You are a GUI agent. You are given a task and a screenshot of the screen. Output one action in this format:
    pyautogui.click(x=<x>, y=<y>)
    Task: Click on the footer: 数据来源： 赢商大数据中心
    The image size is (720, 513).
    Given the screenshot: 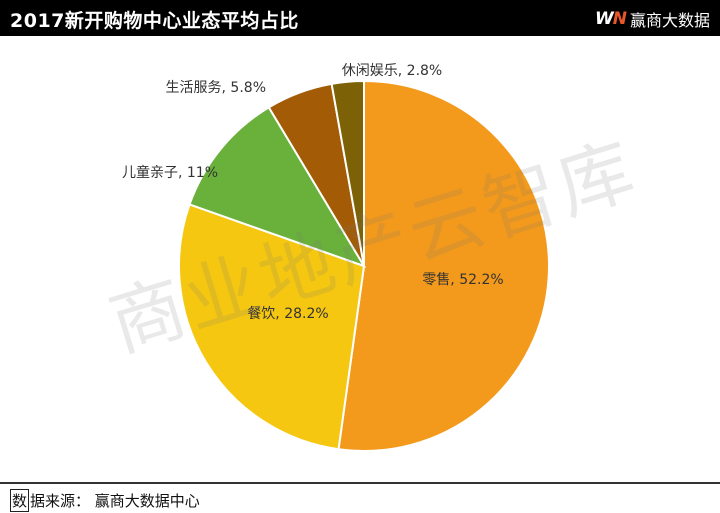 What is the action you would take?
    pyautogui.click(x=360, y=497)
    